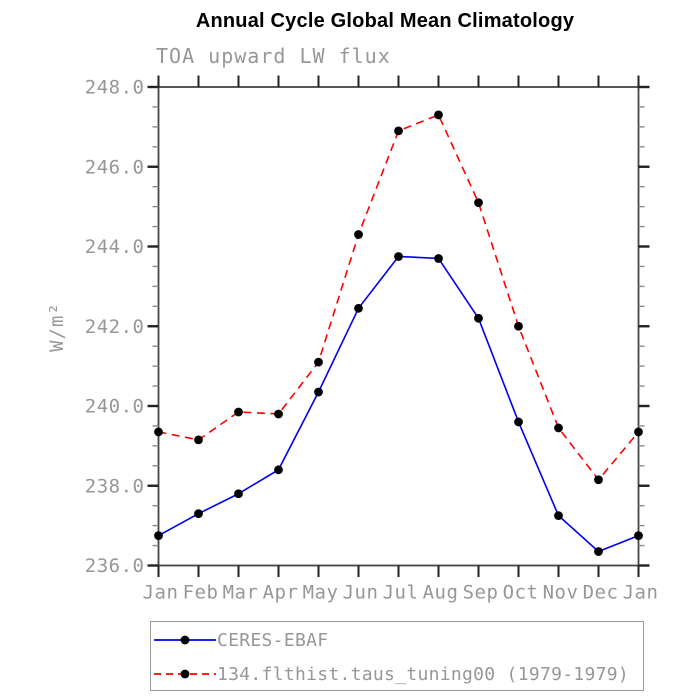 The width and height of the screenshot is (700, 700). Describe the element at coordinates (423, 674) in the screenshot. I see `legend-label-model: 134.flthist.taus_tuning00 (1979-1979)` at that location.